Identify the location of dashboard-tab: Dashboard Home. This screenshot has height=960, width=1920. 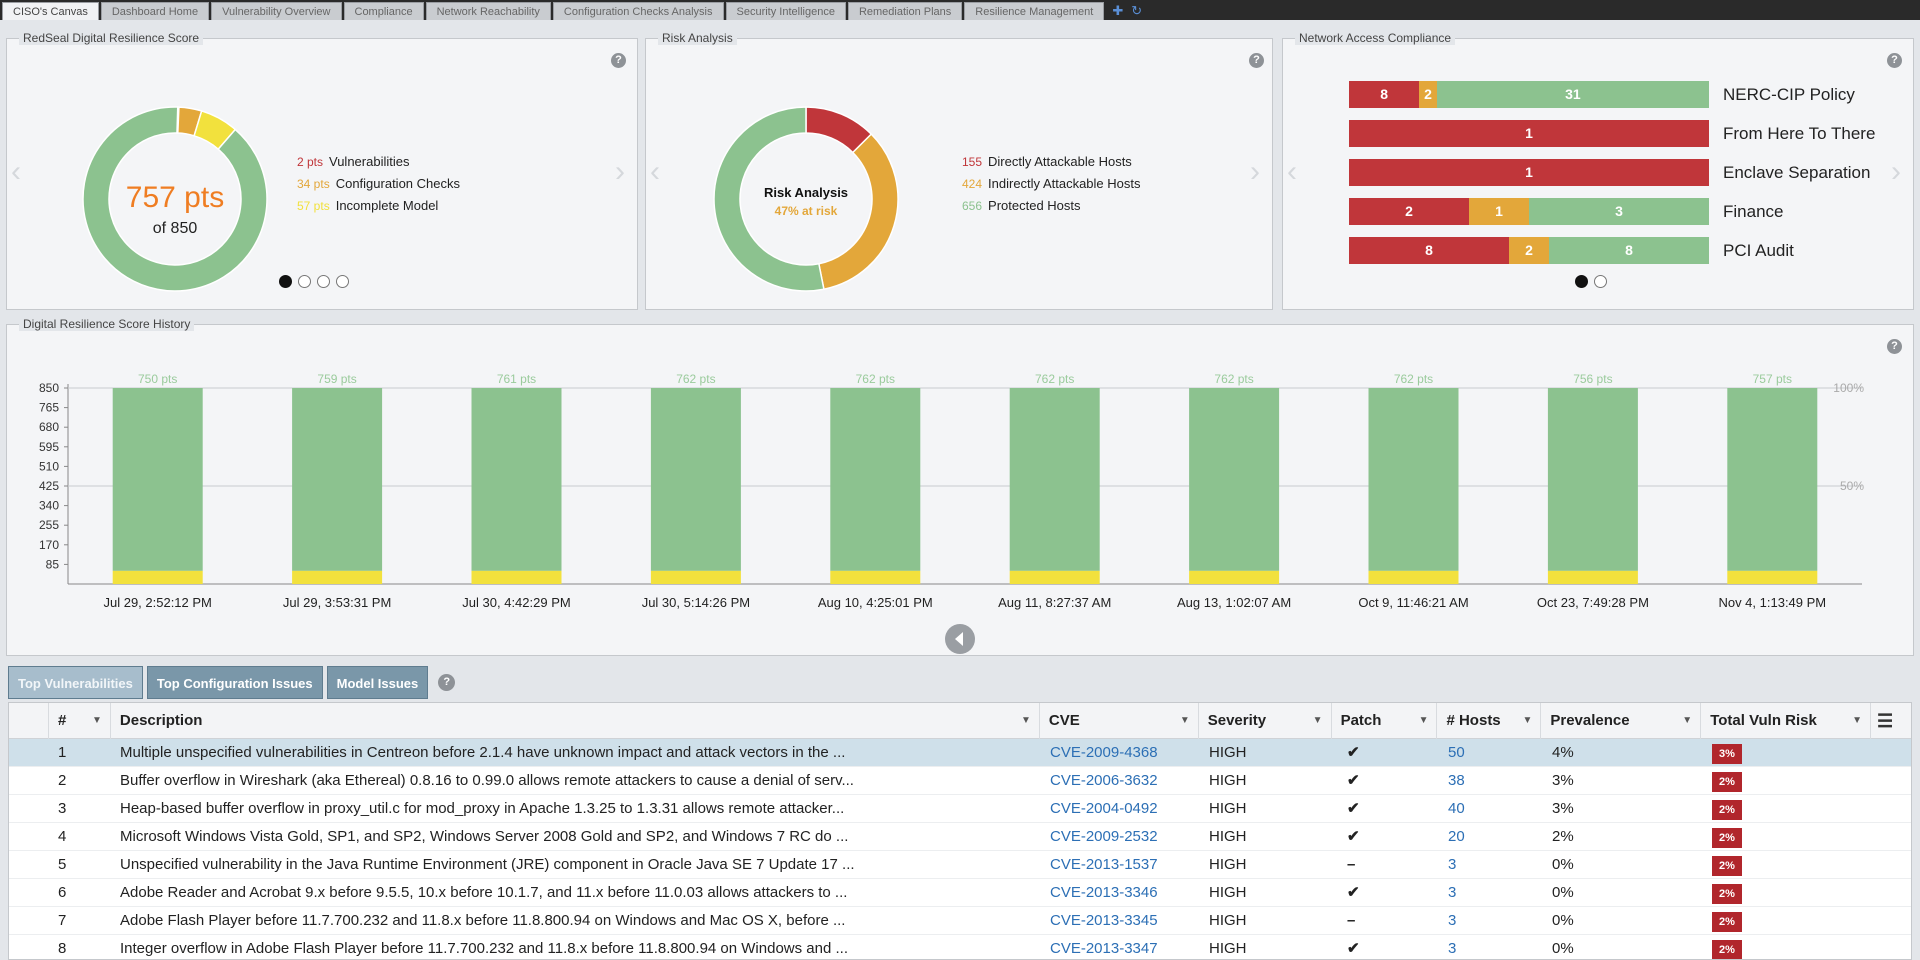
(155, 11).